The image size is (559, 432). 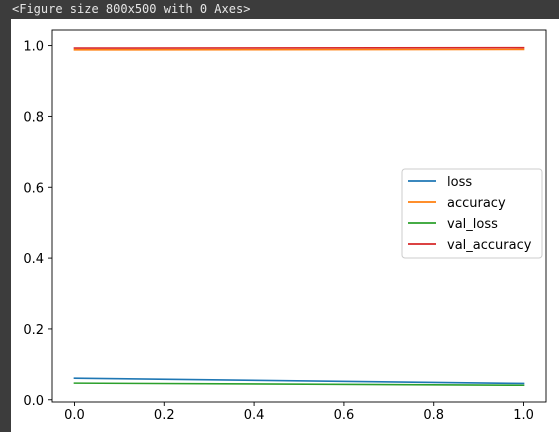 What do you see at coordinates (131, 9) in the screenshot?
I see `figure-caption: <Figure size 800x500 with 0 Axes>` at bounding box center [131, 9].